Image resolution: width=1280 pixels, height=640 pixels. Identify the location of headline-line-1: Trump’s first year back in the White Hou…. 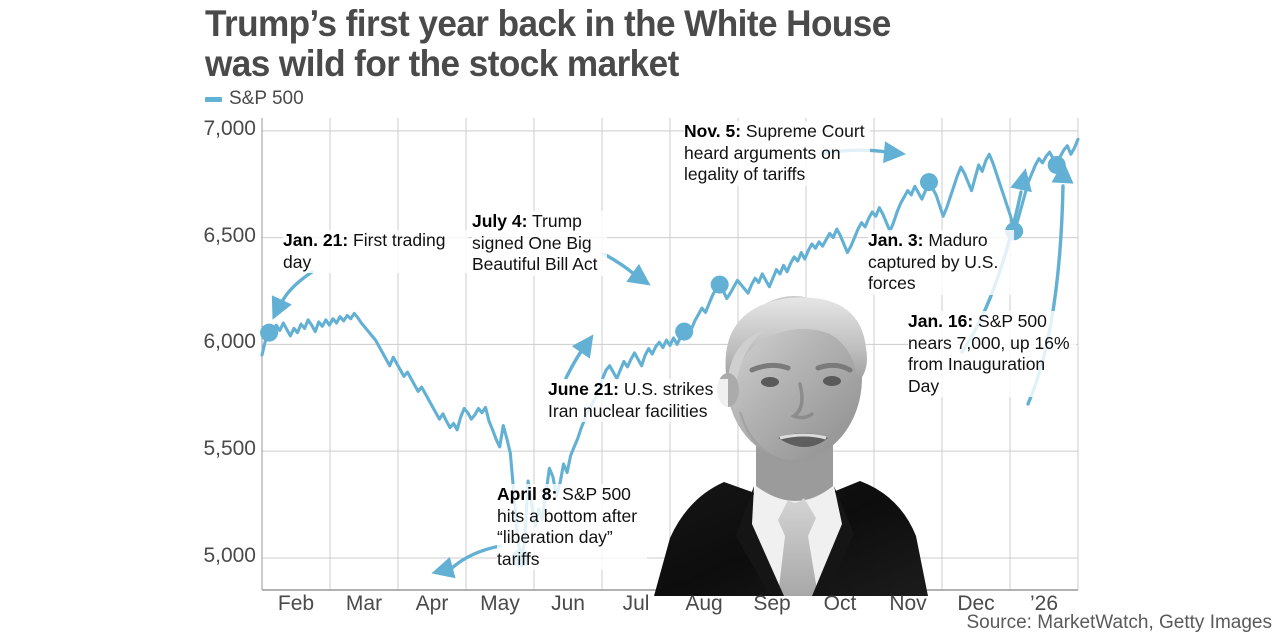
(548, 23).